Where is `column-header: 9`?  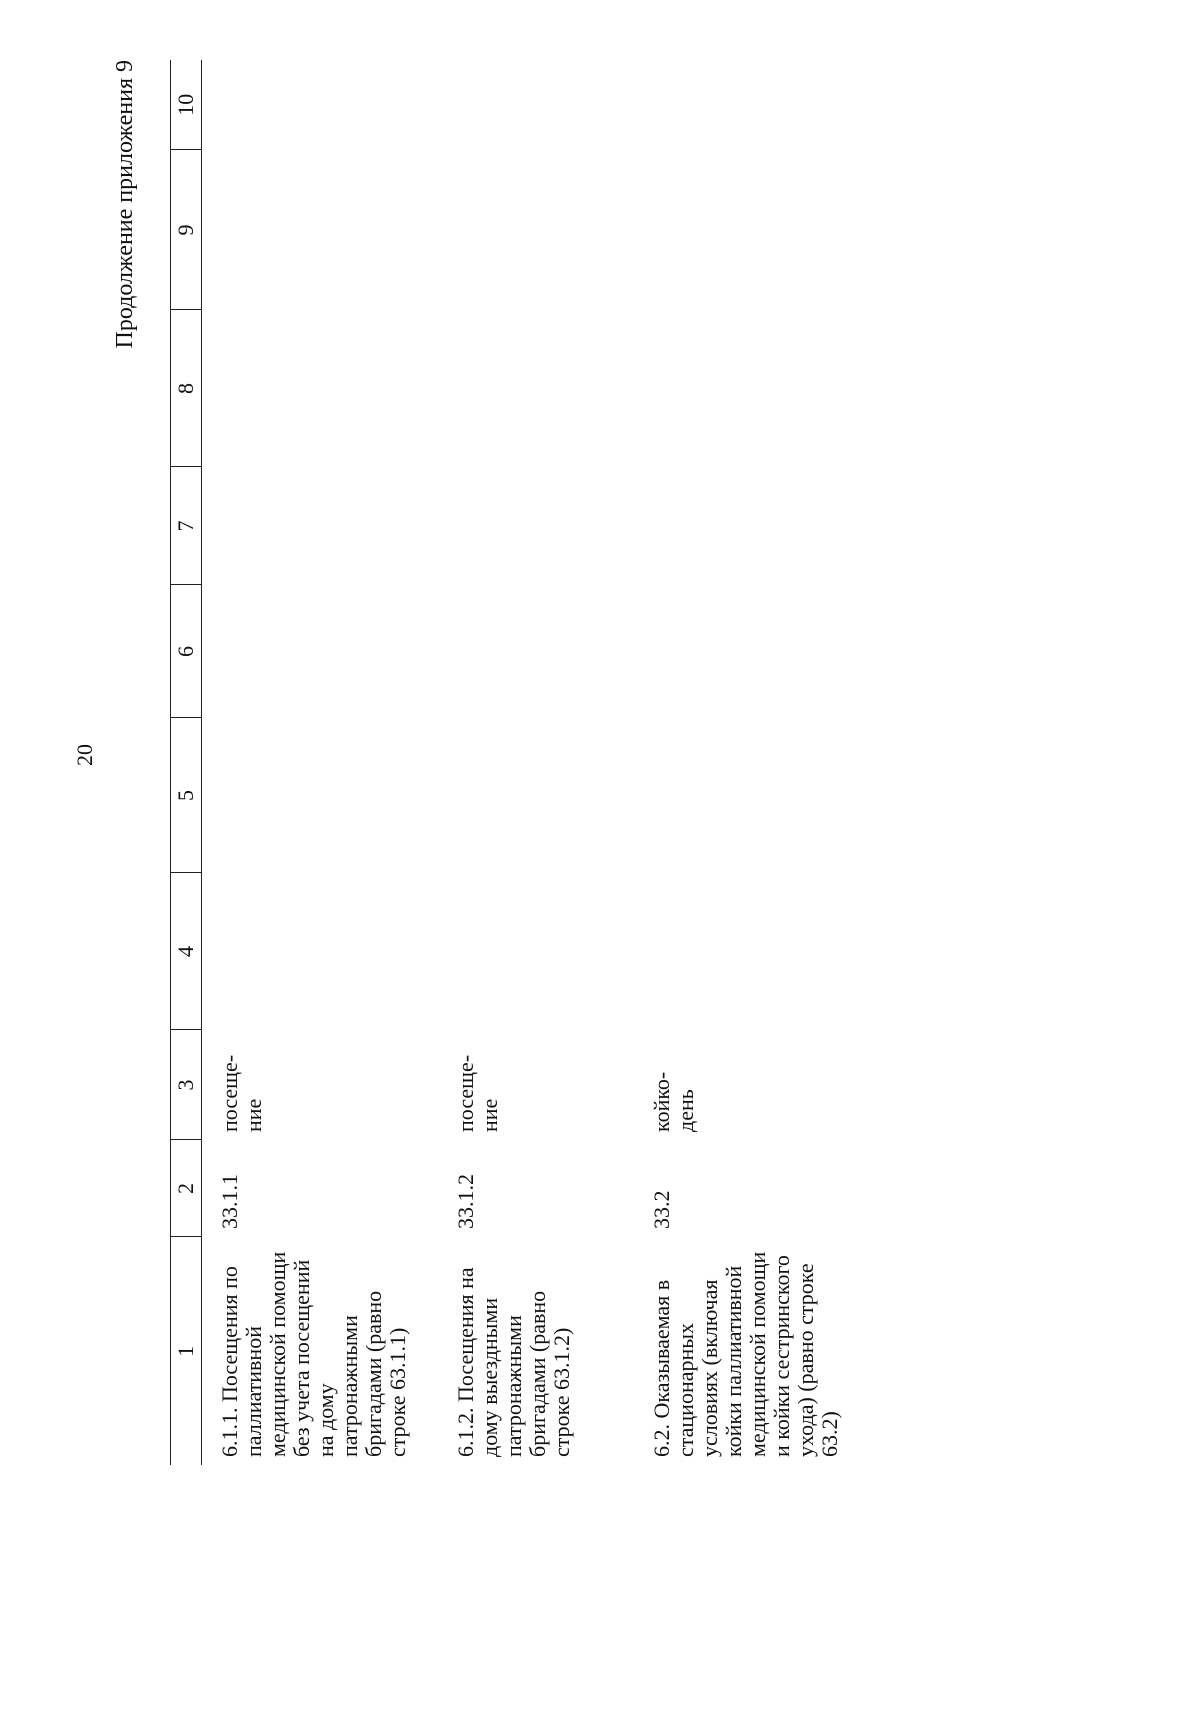 column-header: 9 is located at coordinates (186, 230).